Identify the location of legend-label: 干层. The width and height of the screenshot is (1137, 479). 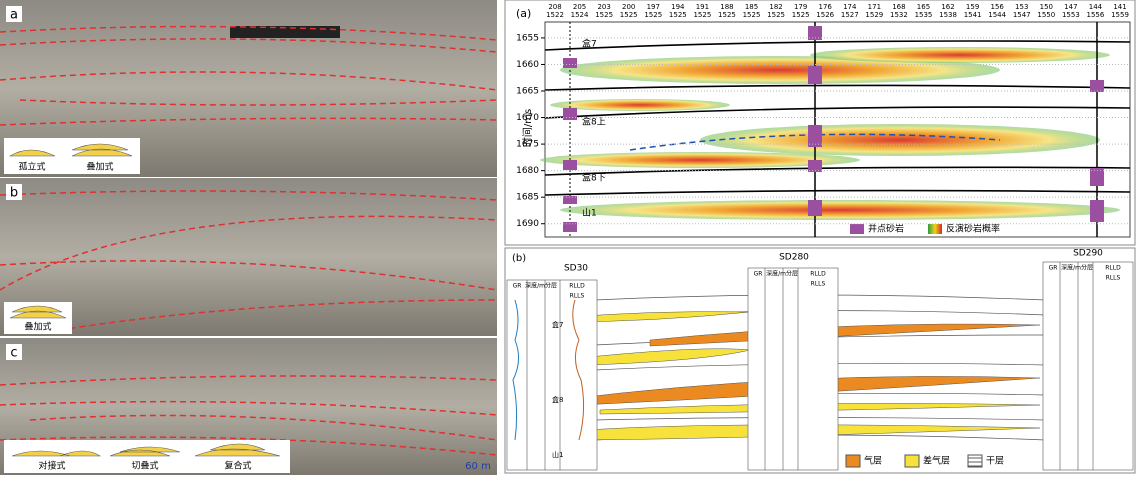
(995, 461).